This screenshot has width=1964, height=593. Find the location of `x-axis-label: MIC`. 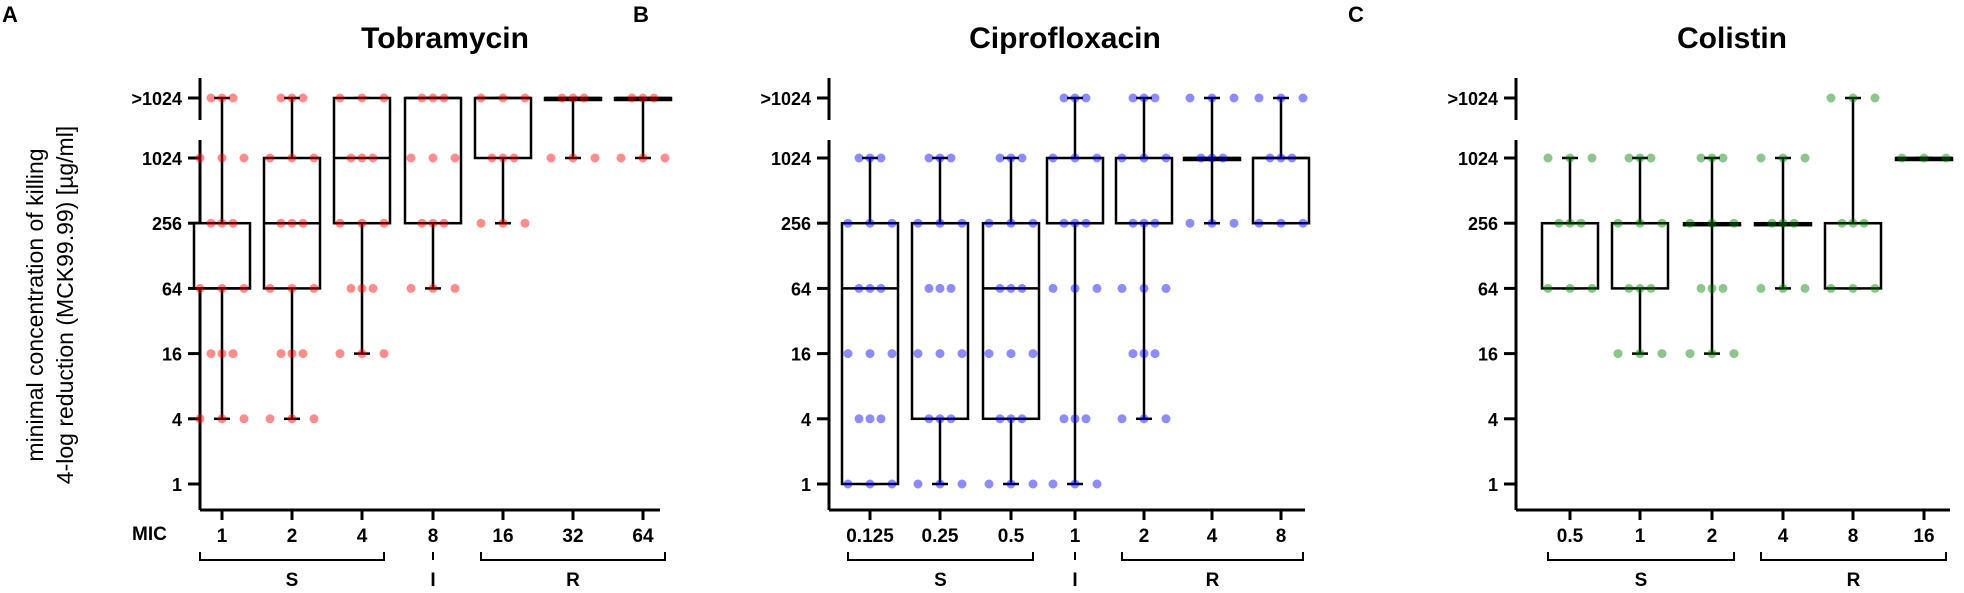

x-axis-label: MIC is located at coordinates (149, 534).